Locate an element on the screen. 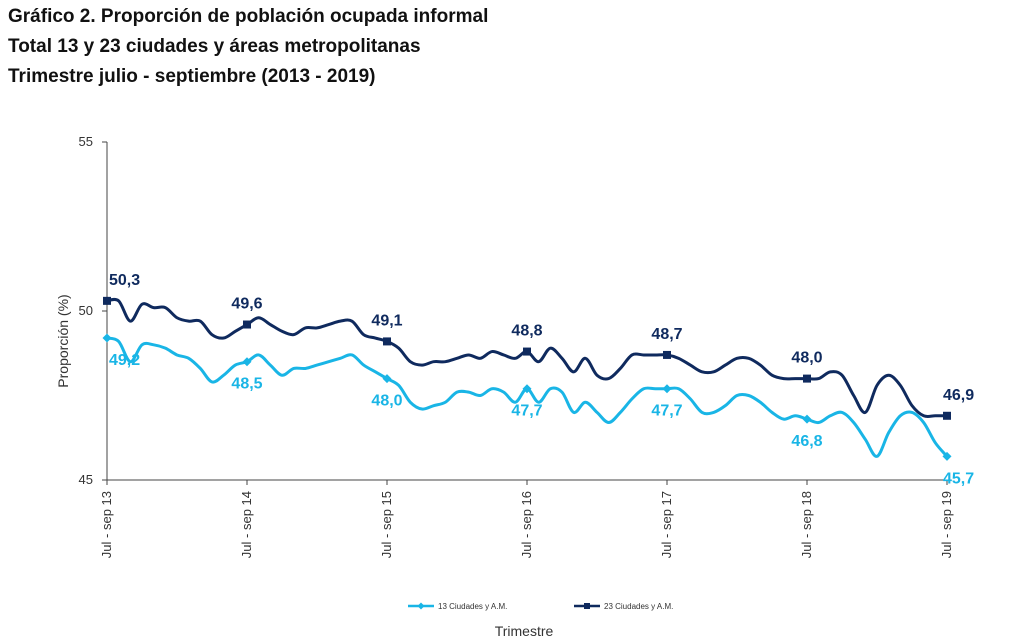 The image size is (1024, 643). x-tick-label: Jul - sep 15 is located at coordinates (386, 524).